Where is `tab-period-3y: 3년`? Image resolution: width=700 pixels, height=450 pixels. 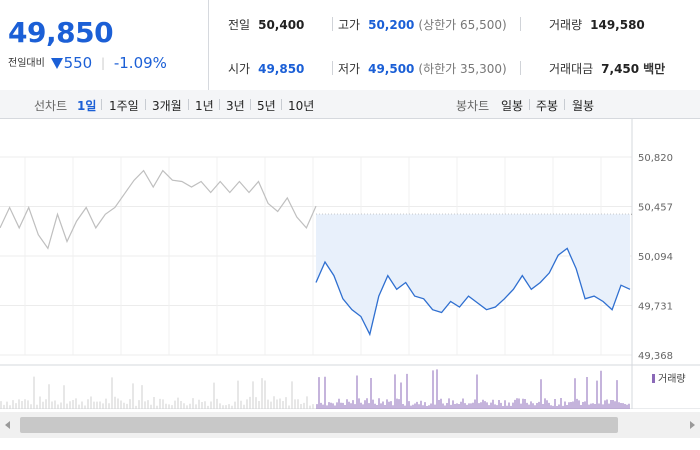
tab-period-3y: 3년 is located at coordinates (235, 106).